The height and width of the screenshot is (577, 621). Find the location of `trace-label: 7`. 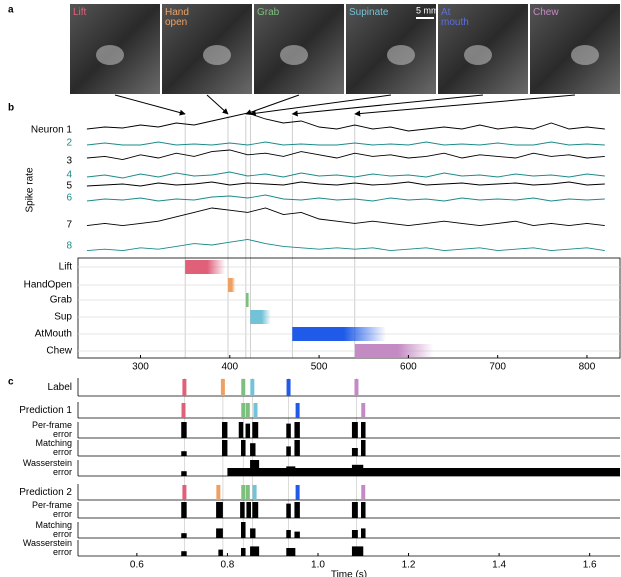

trace-label: 7 is located at coordinates (69, 225).